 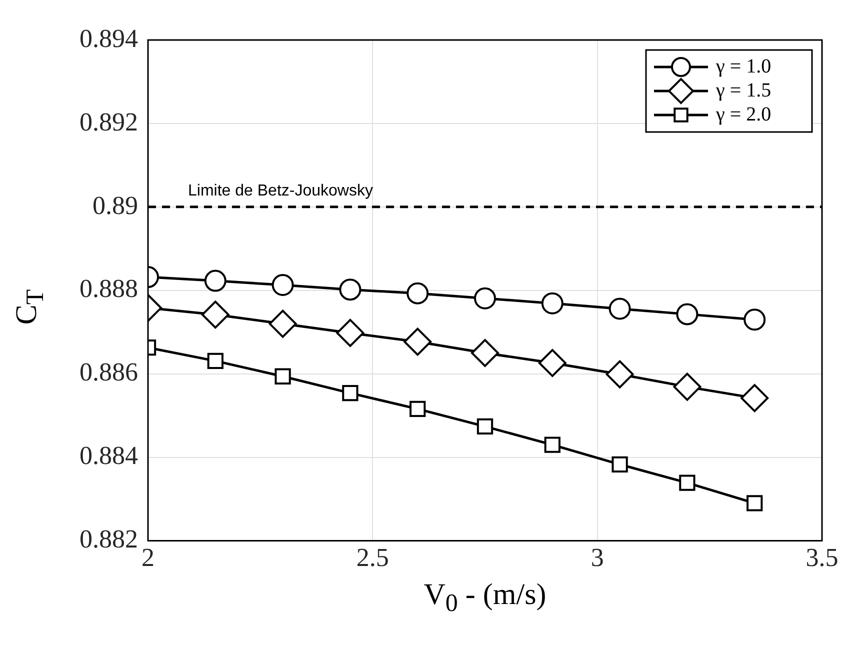 I want to click on y-tick-label: 0.894, so click(x=109, y=38).